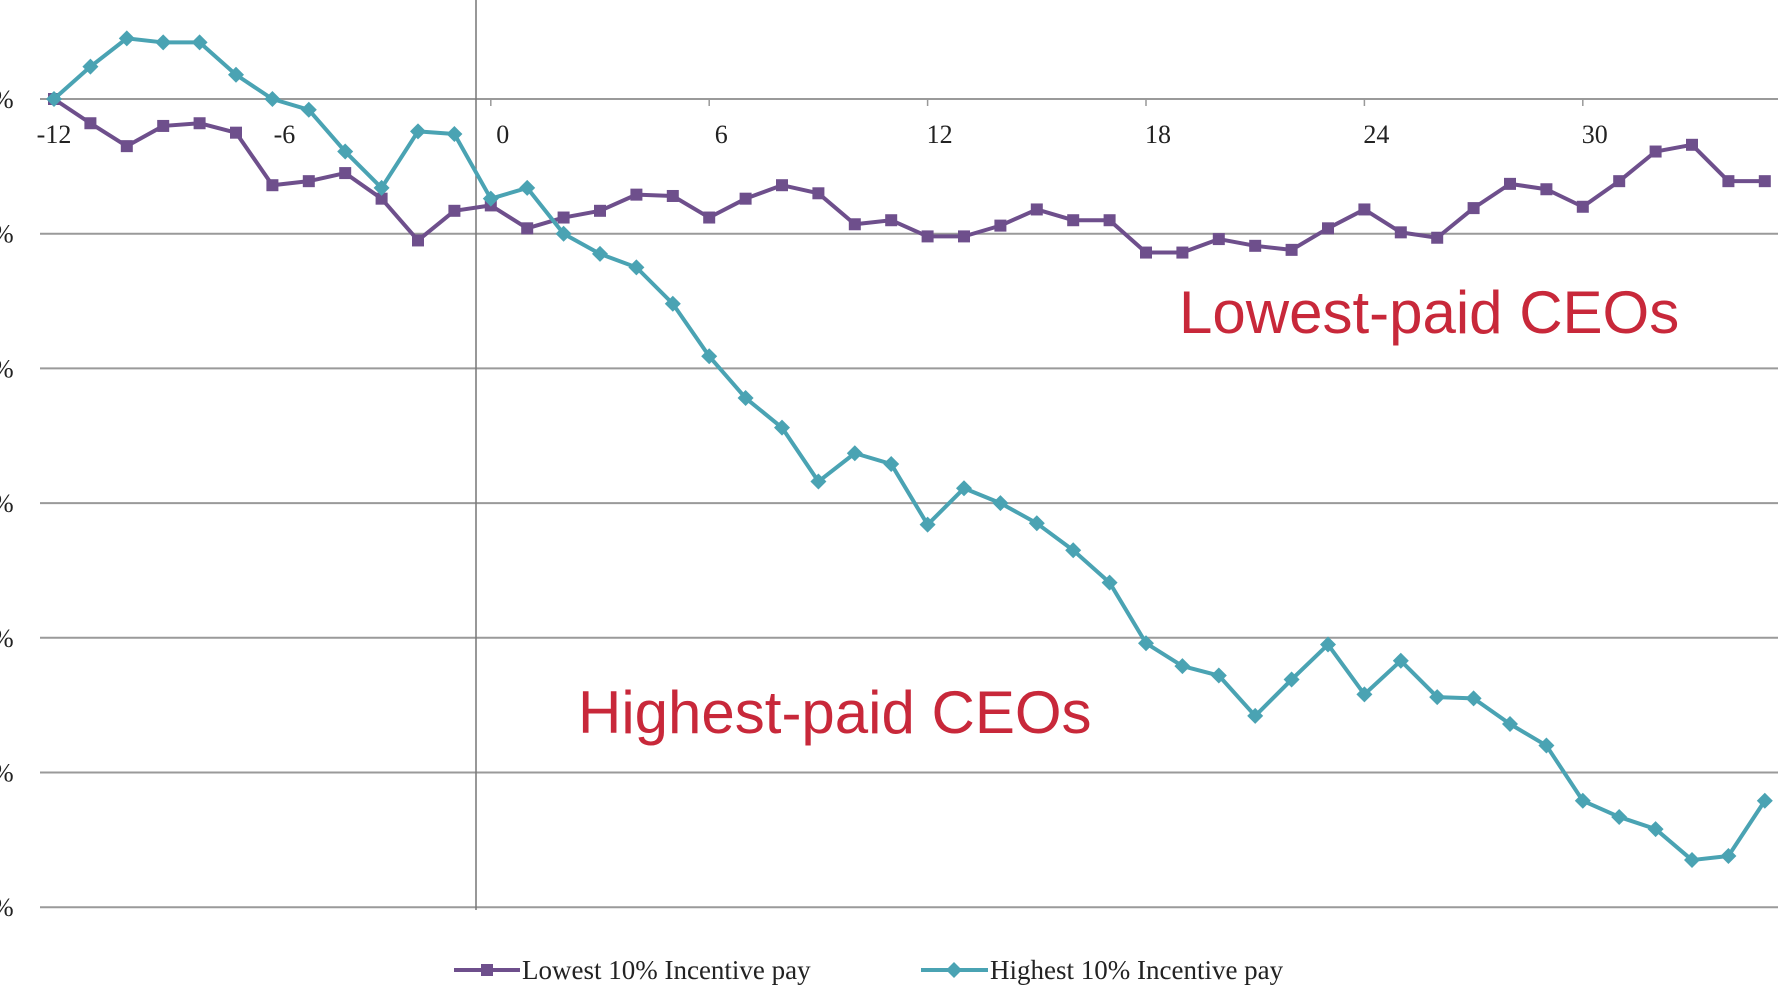 The image size is (1778, 997). Describe the element at coordinates (502, 134) in the screenshot. I see `x-tick-label: 0` at that location.